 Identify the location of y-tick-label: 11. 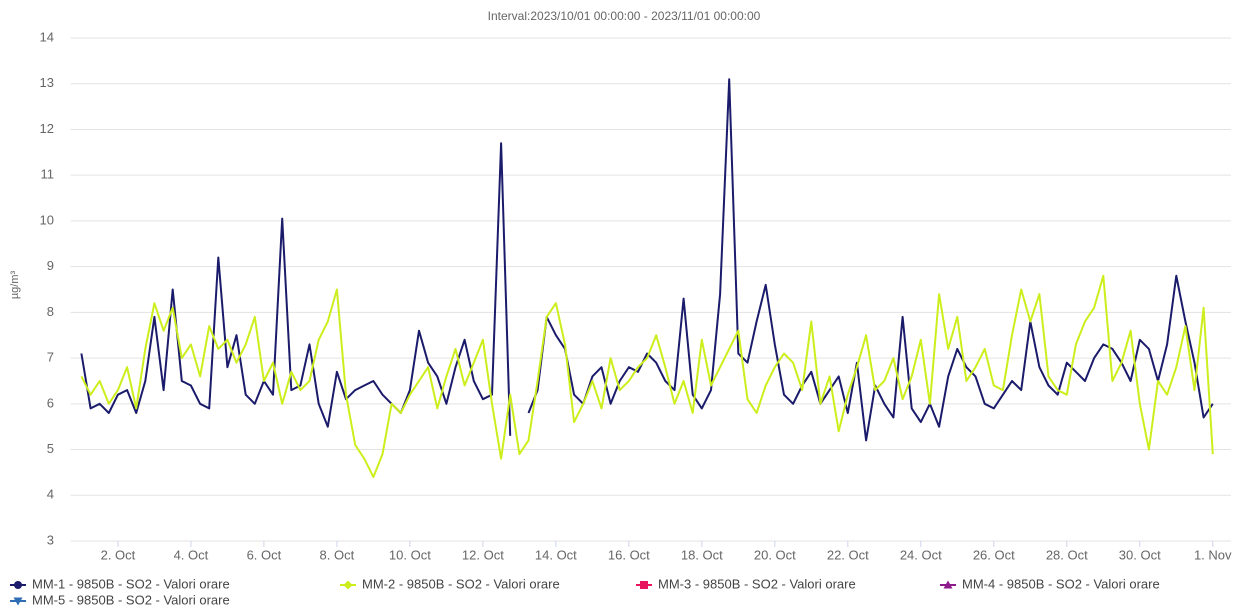
(48, 174).